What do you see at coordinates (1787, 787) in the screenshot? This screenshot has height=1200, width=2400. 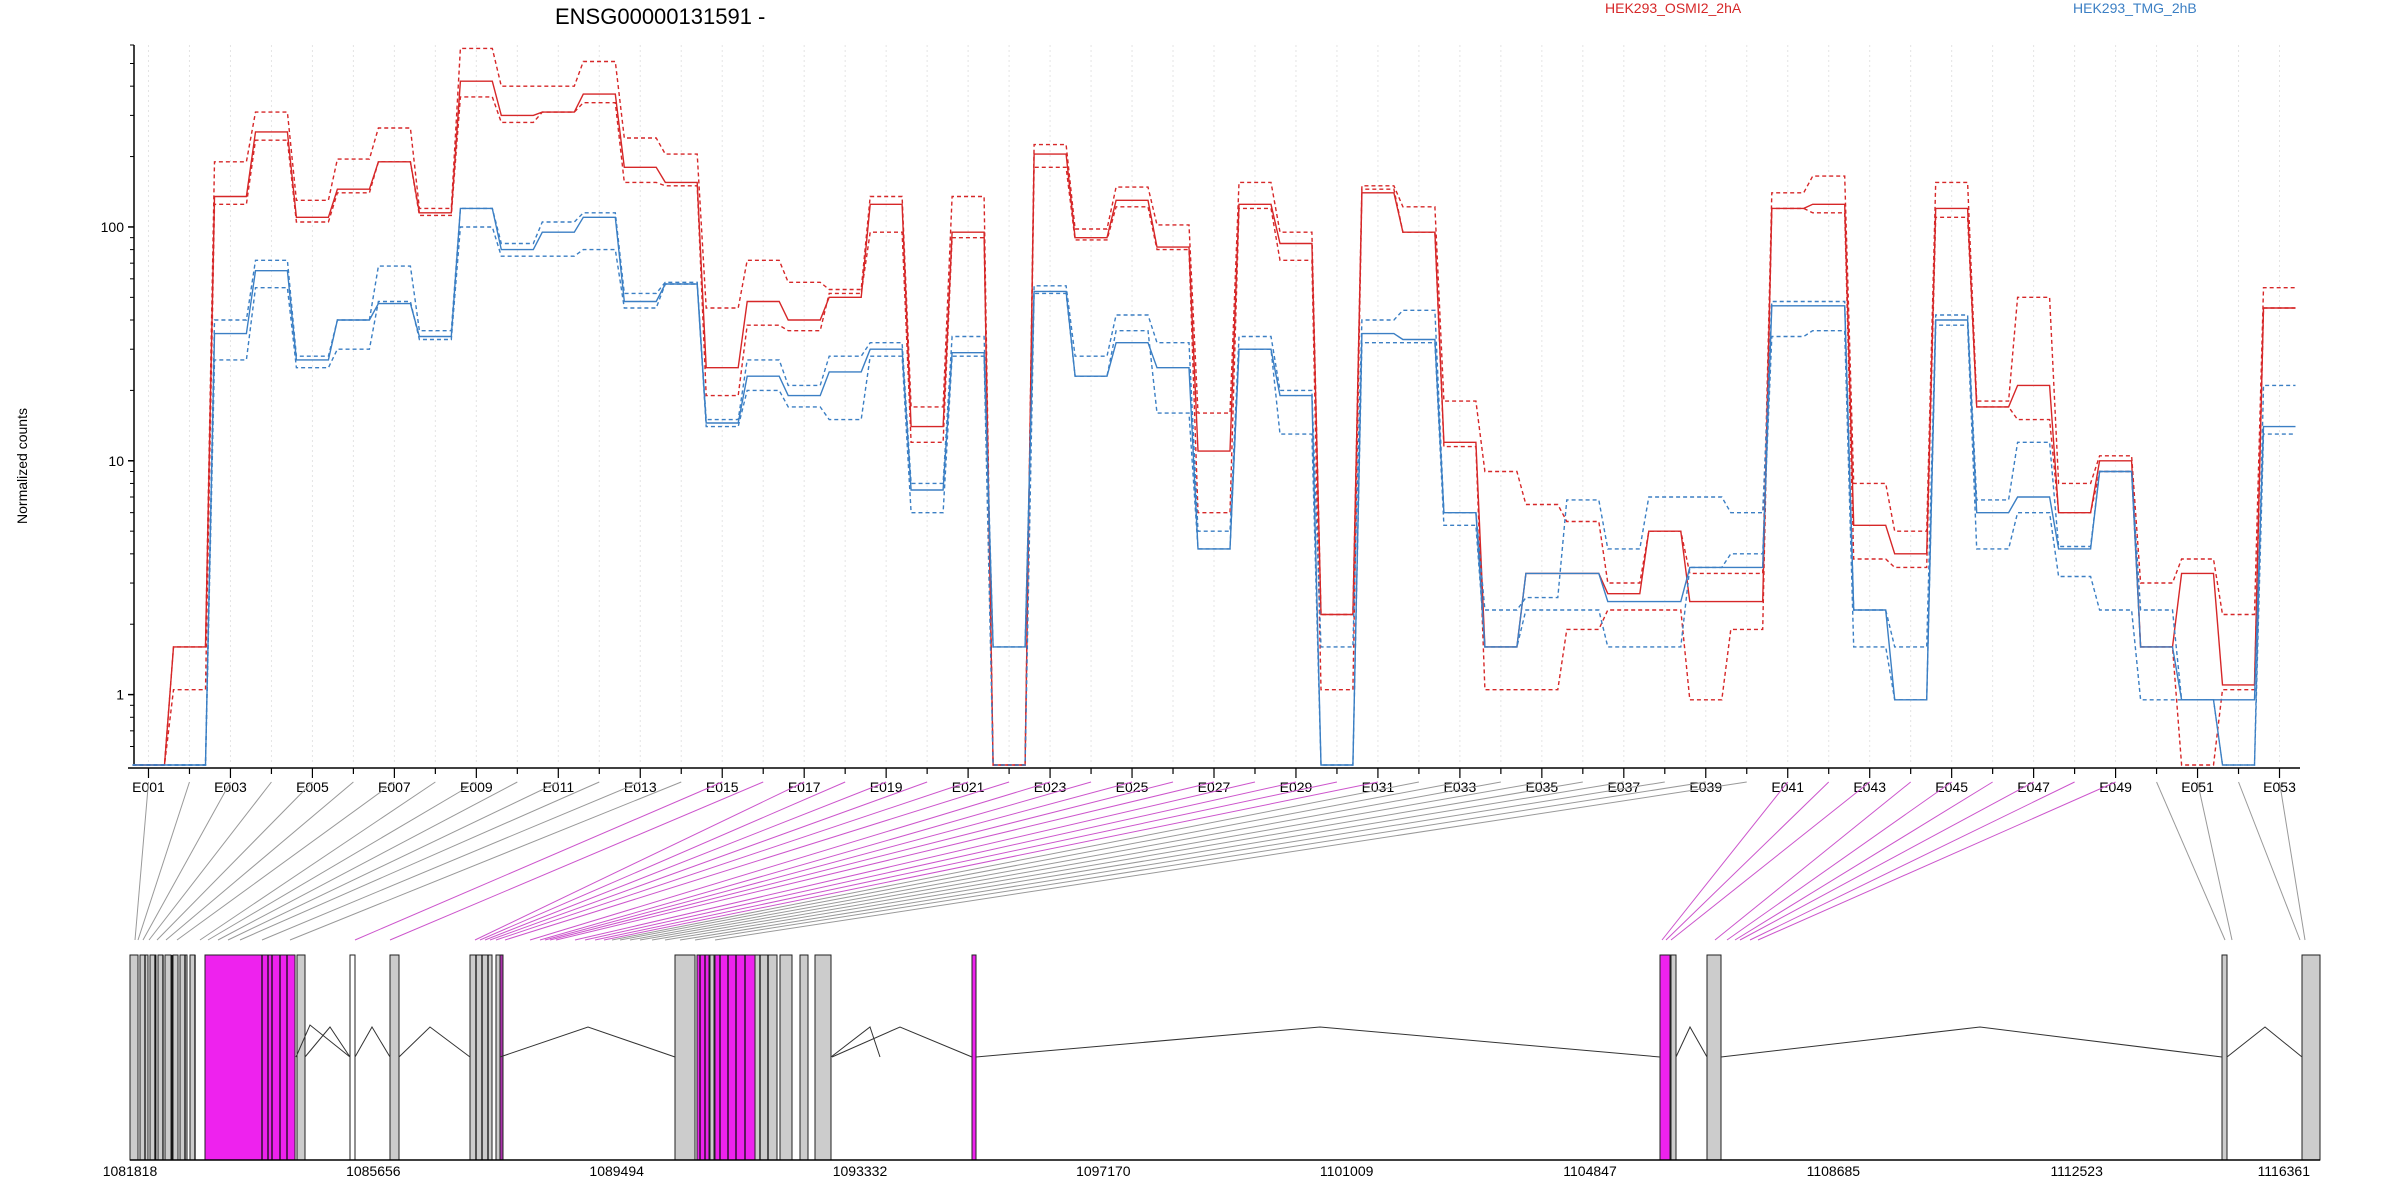 I see `x-tick-label: E041` at bounding box center [1787, 787].